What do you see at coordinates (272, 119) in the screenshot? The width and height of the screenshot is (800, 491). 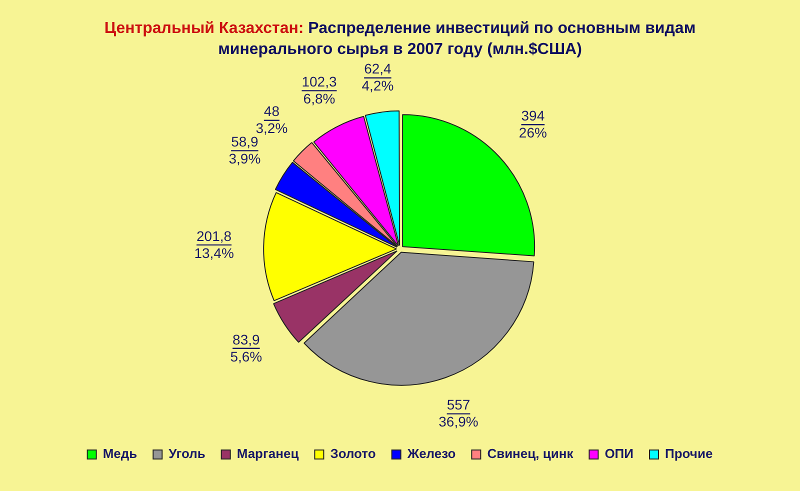 I see `data-label: 48 3,2%` at bounding box center [272, 119].